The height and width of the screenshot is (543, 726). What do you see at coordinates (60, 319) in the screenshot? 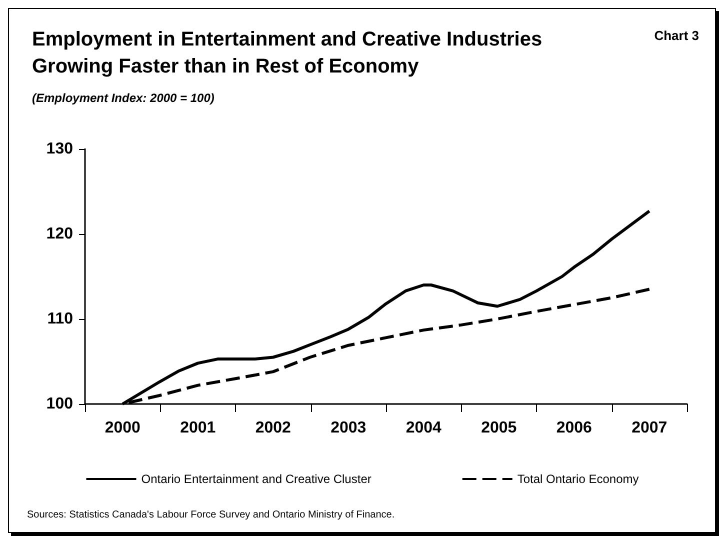
I see `y-tick-label: 110` at bounding box center [60, 319].